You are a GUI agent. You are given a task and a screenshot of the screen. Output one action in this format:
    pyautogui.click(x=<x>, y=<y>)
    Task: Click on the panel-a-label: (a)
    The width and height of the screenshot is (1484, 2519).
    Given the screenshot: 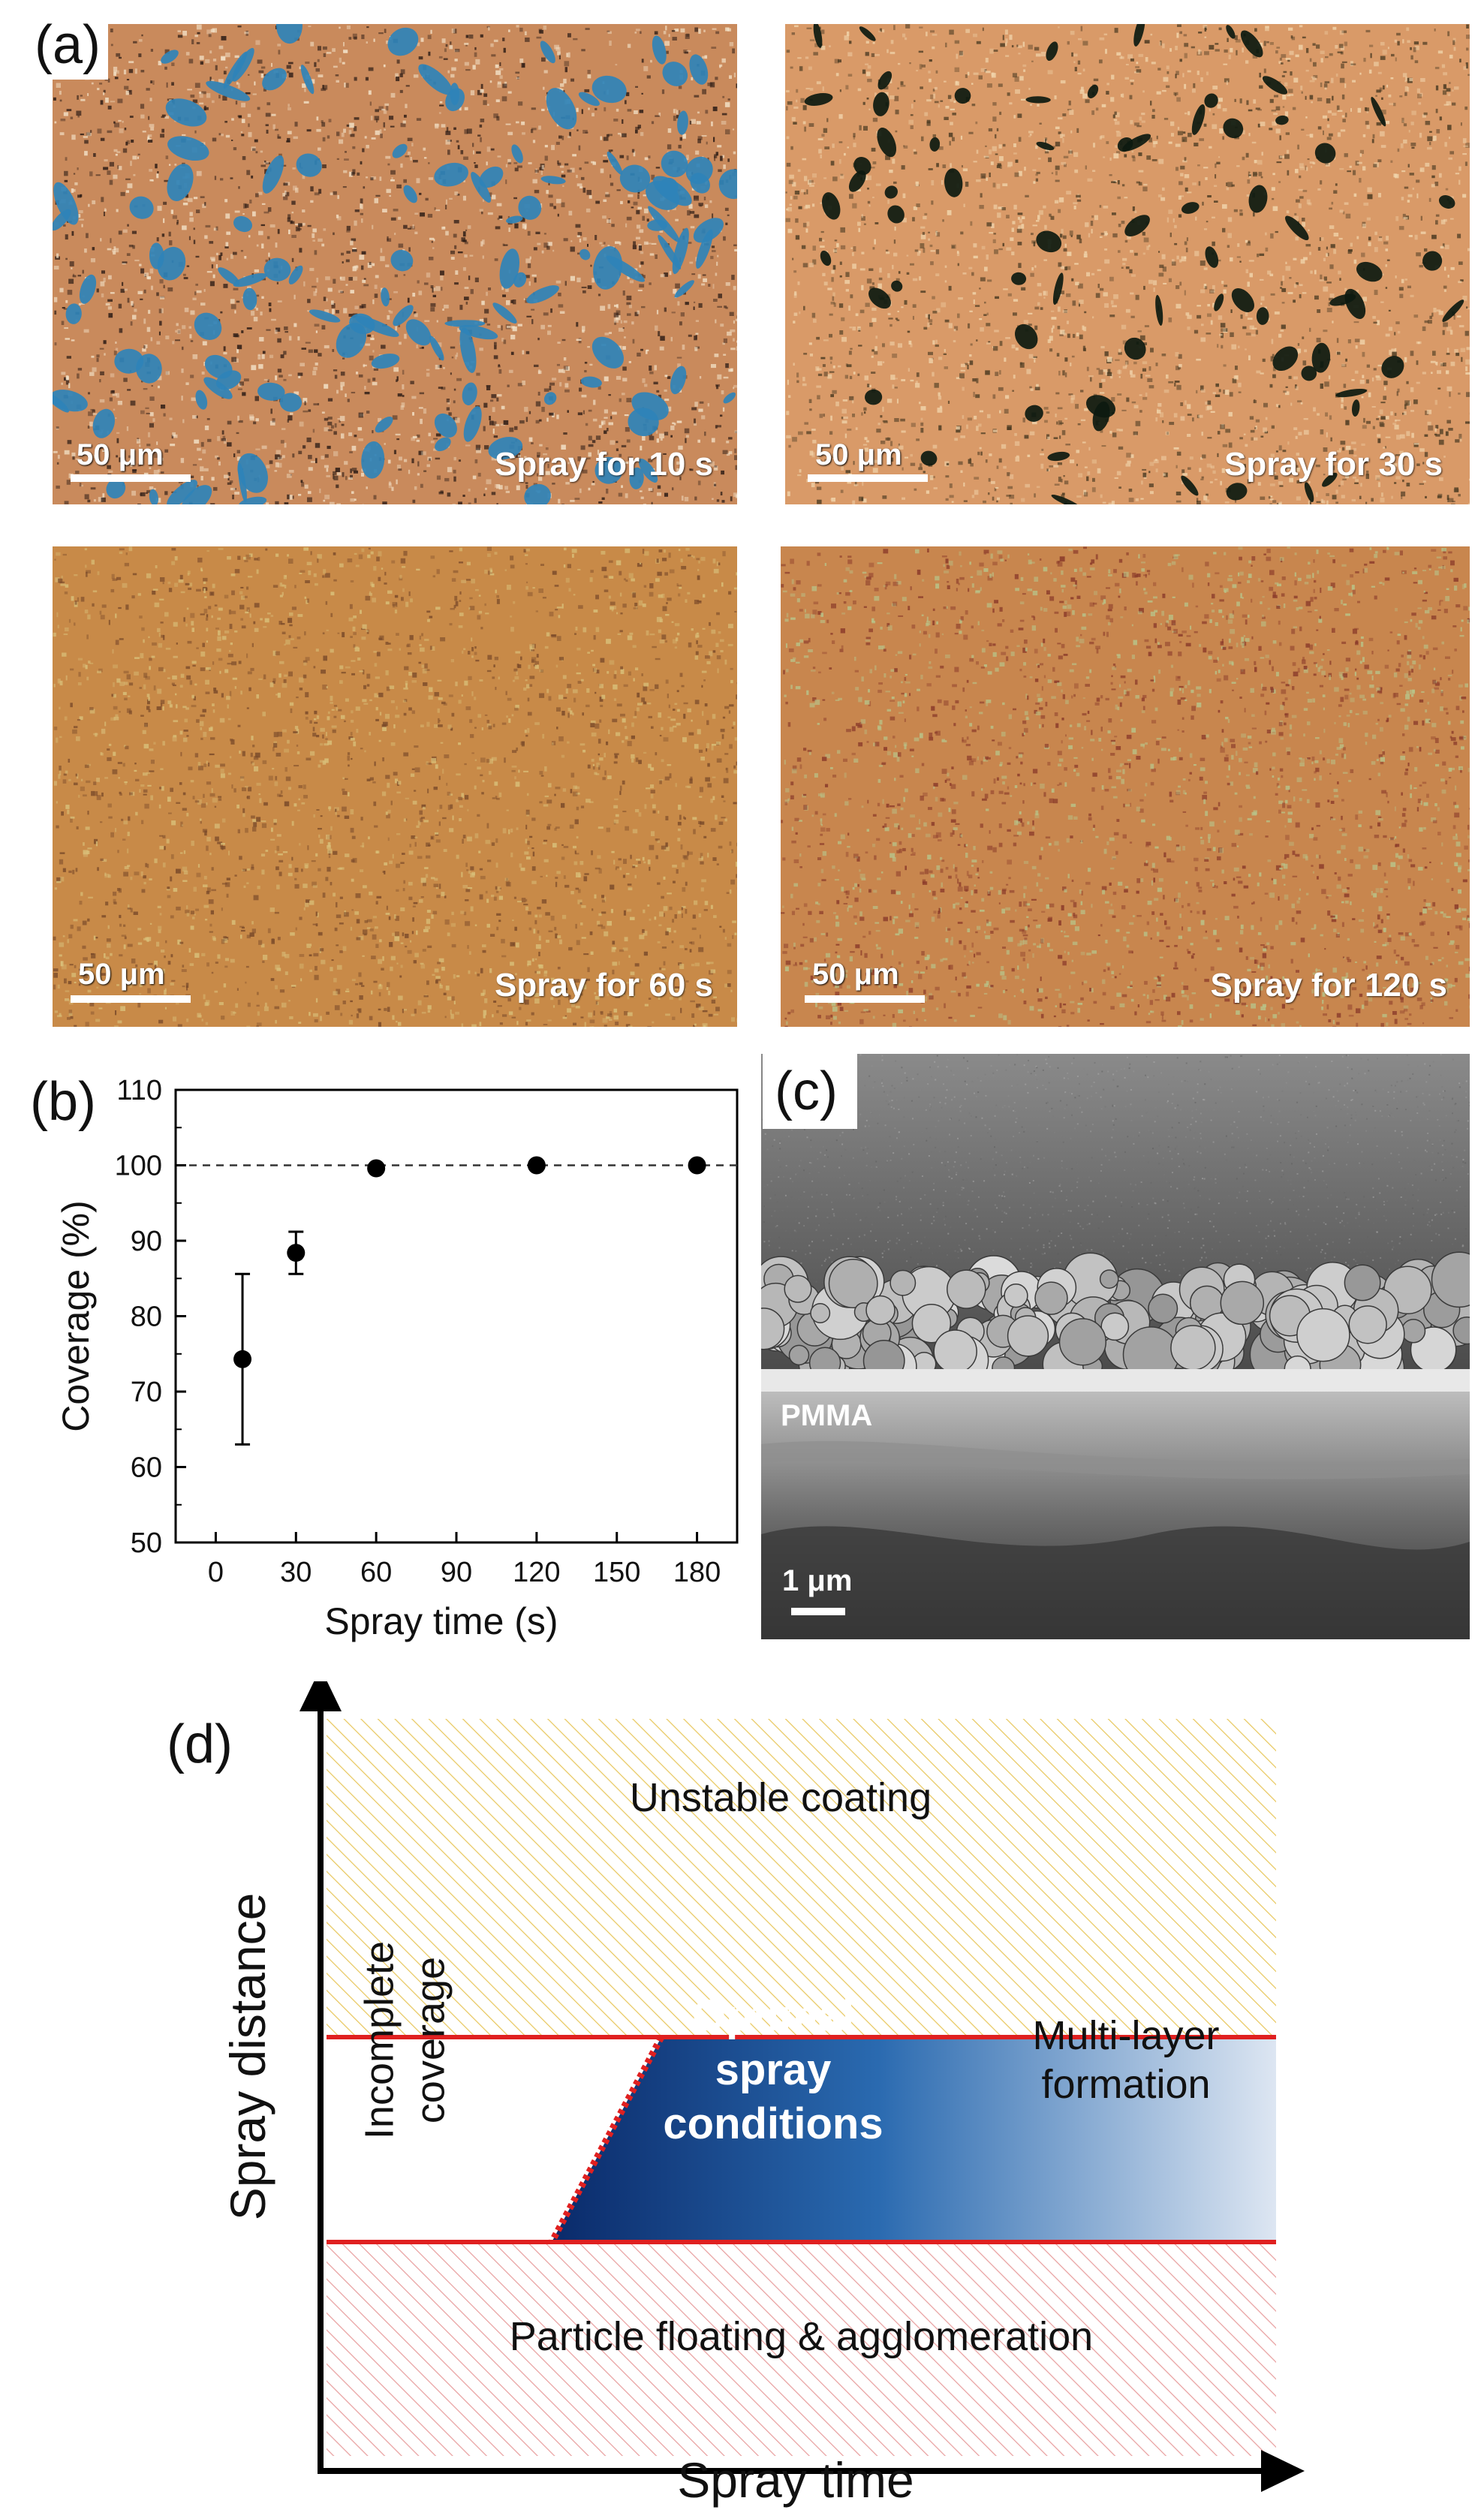 What is the action you would take?
    pyautogui.click(x=69, y=47)
    